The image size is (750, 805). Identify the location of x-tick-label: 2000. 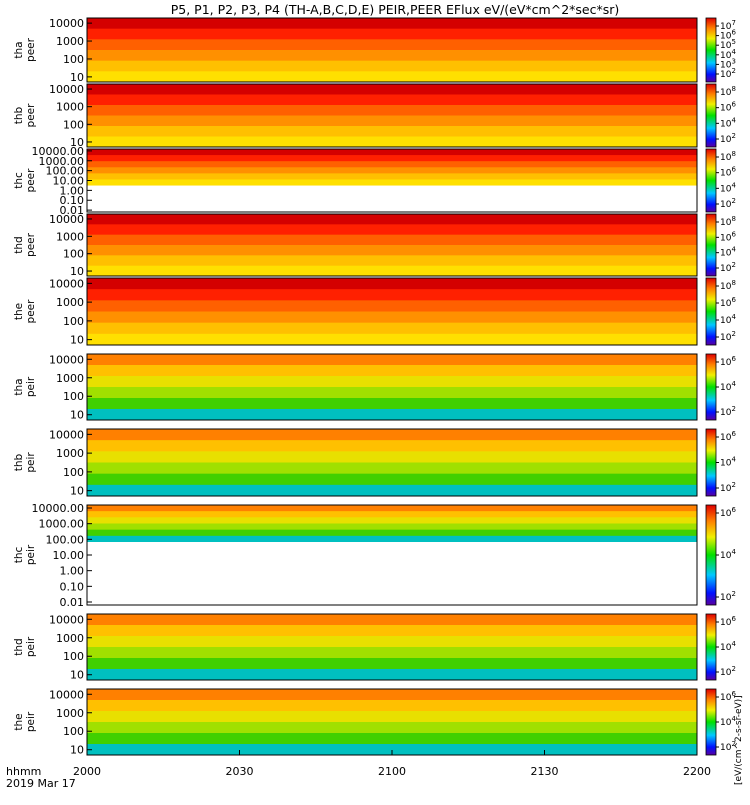
(87, 771).